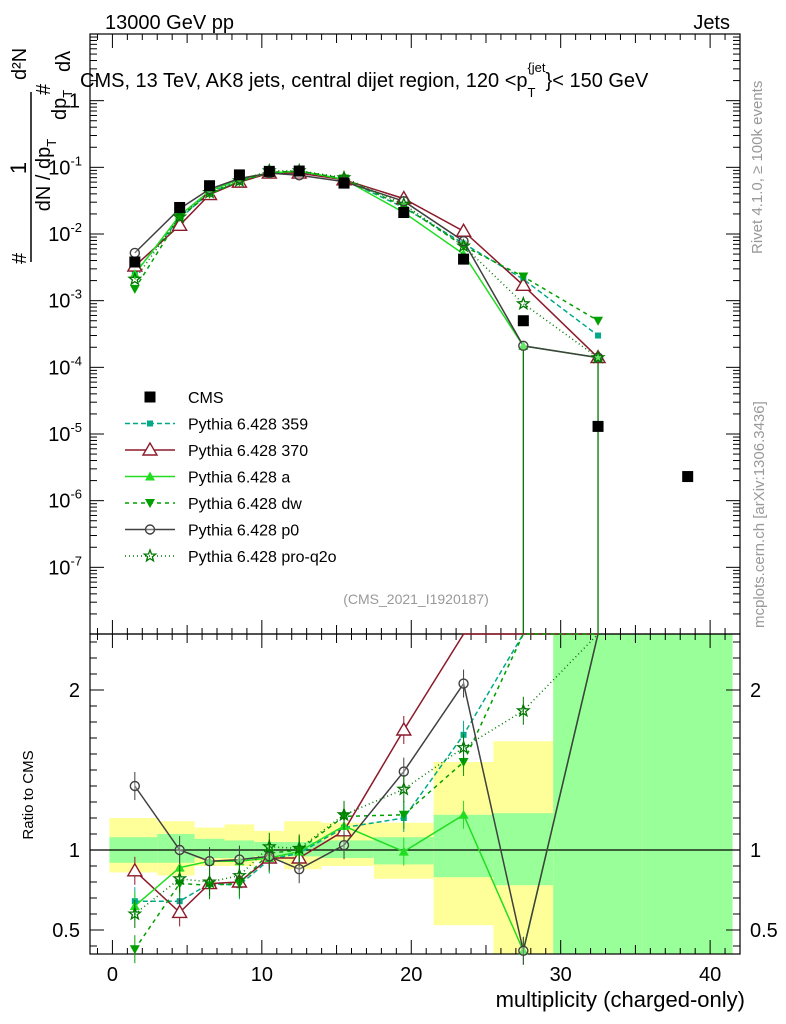 This screenshot has width=786, height=1024. Describe the element at coordinates (245, 504) in the screenshot. I see `legend-label-dw: Pythia 6.428 dw` at that location.